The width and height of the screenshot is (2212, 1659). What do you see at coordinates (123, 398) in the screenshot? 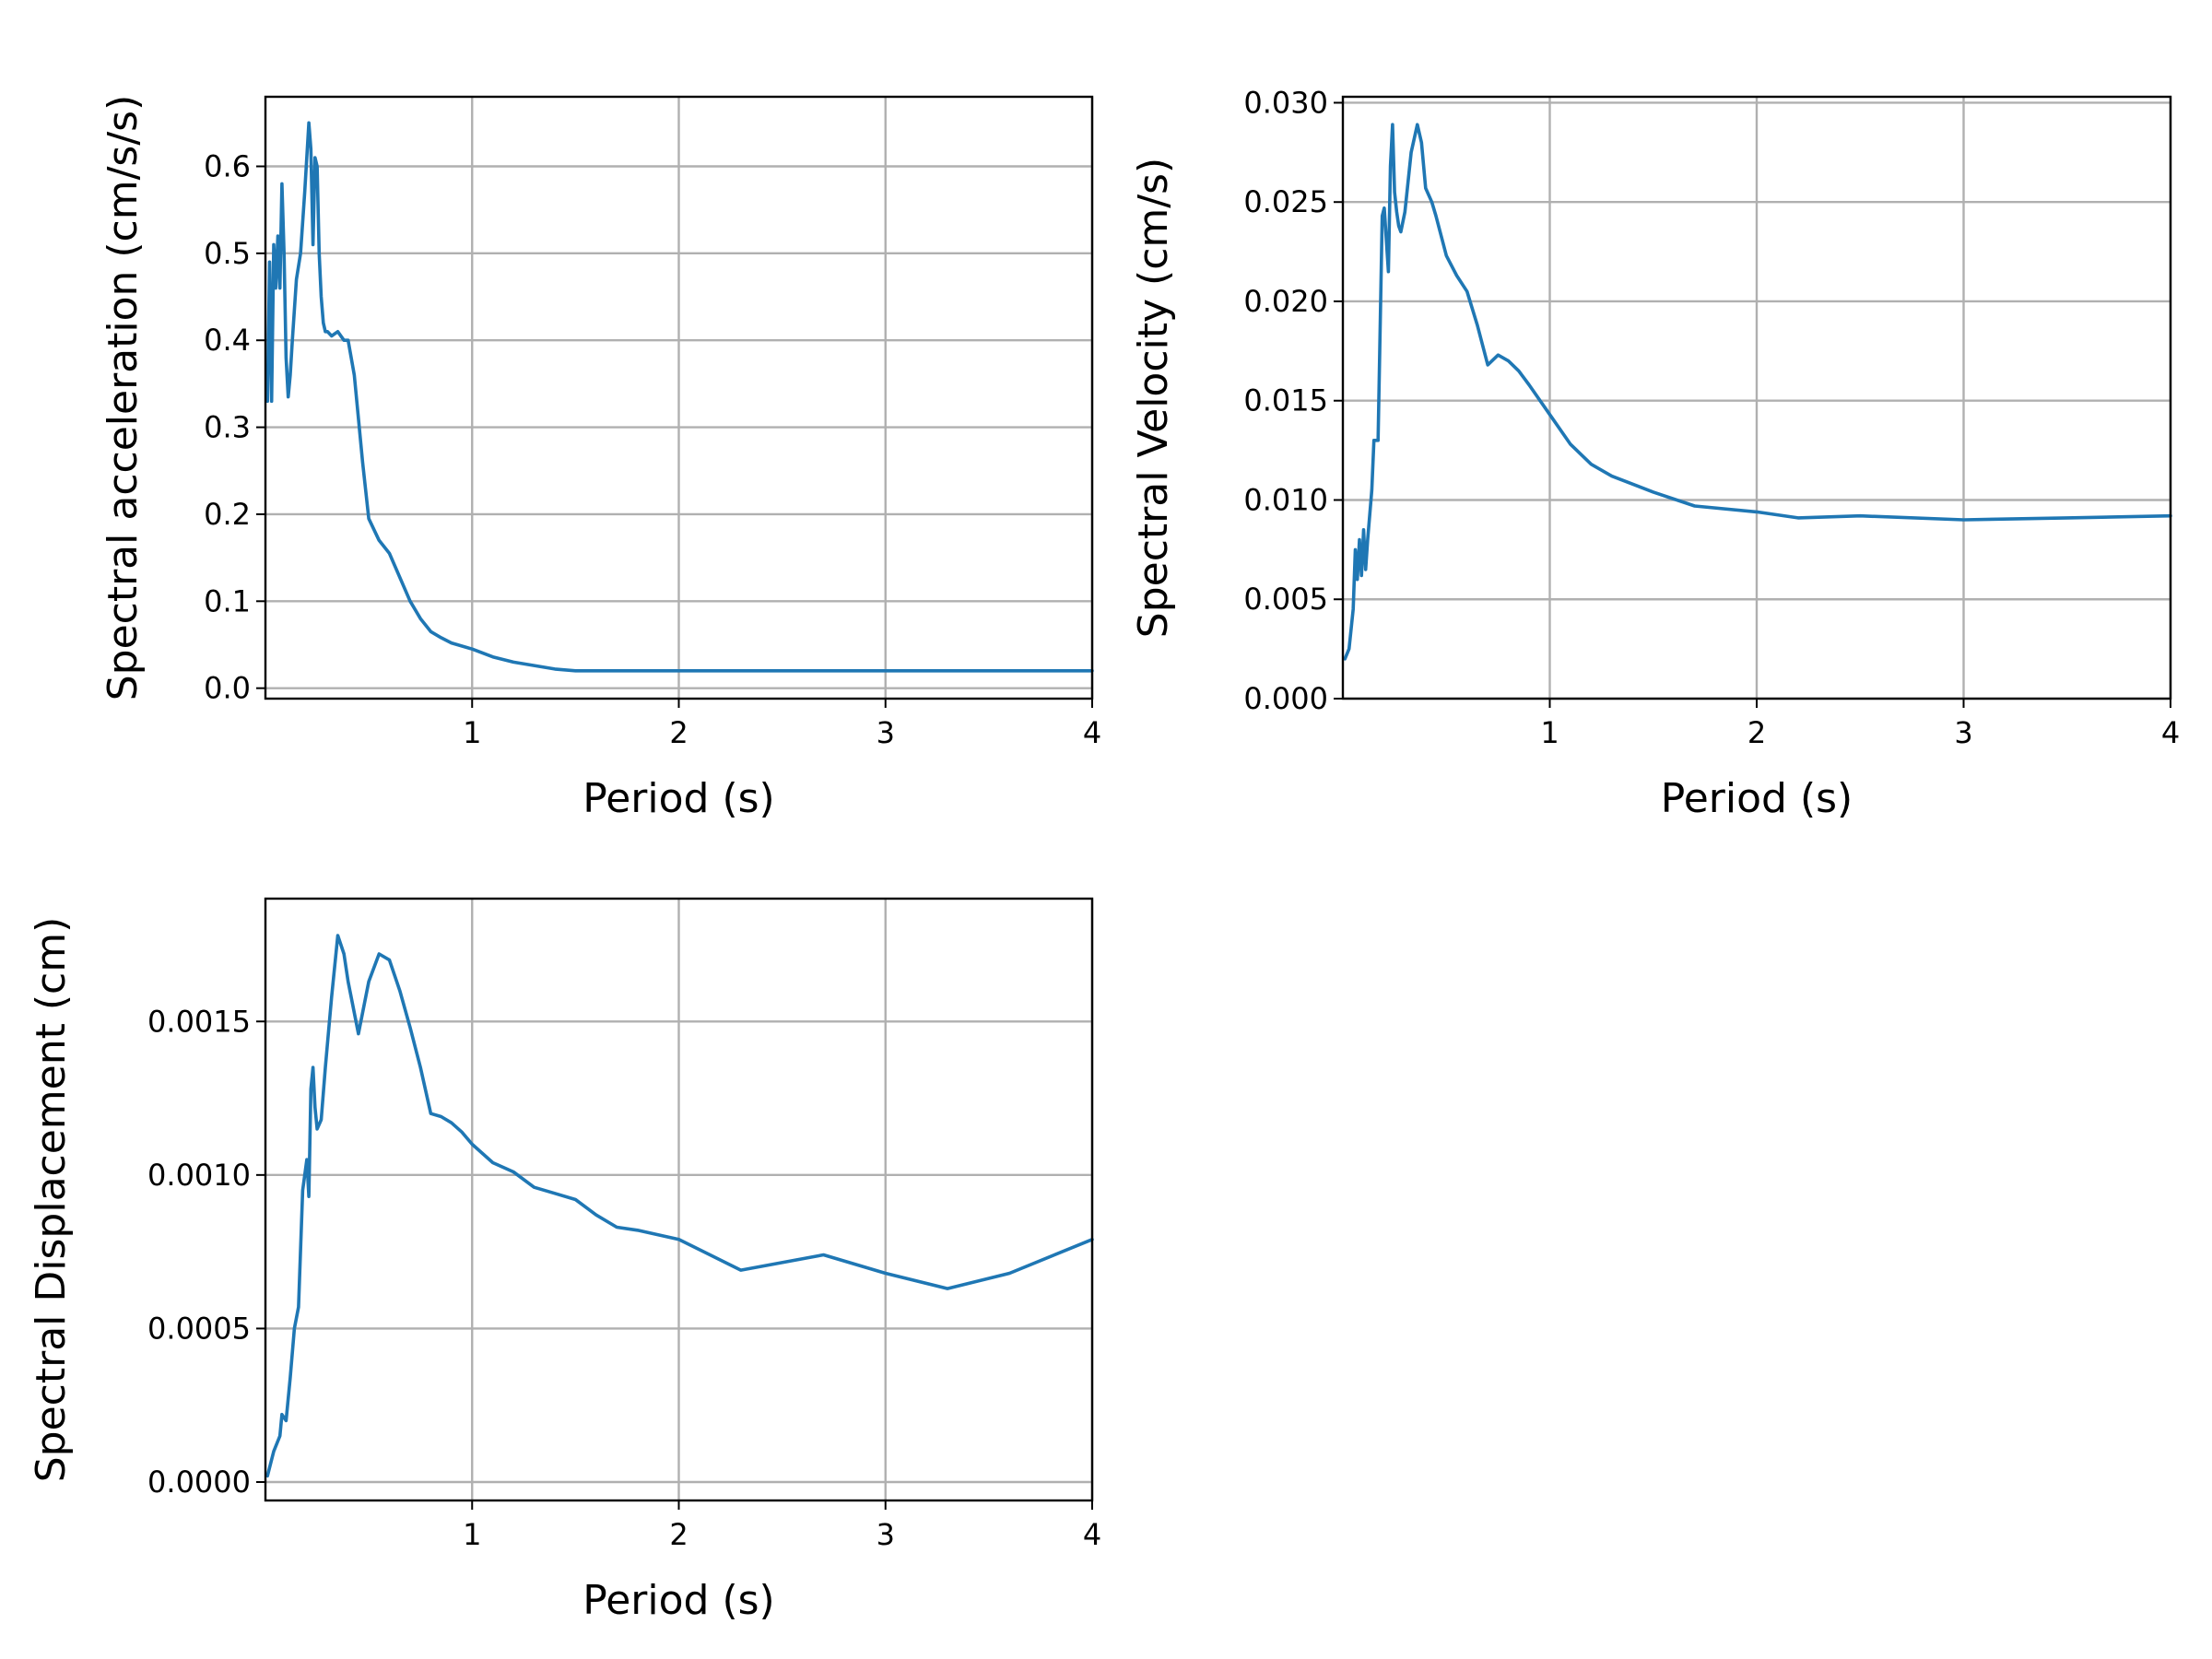
I see `y-axis-label: Spectral acceleration (cm/s/s)` at bounding box center [123, 398].